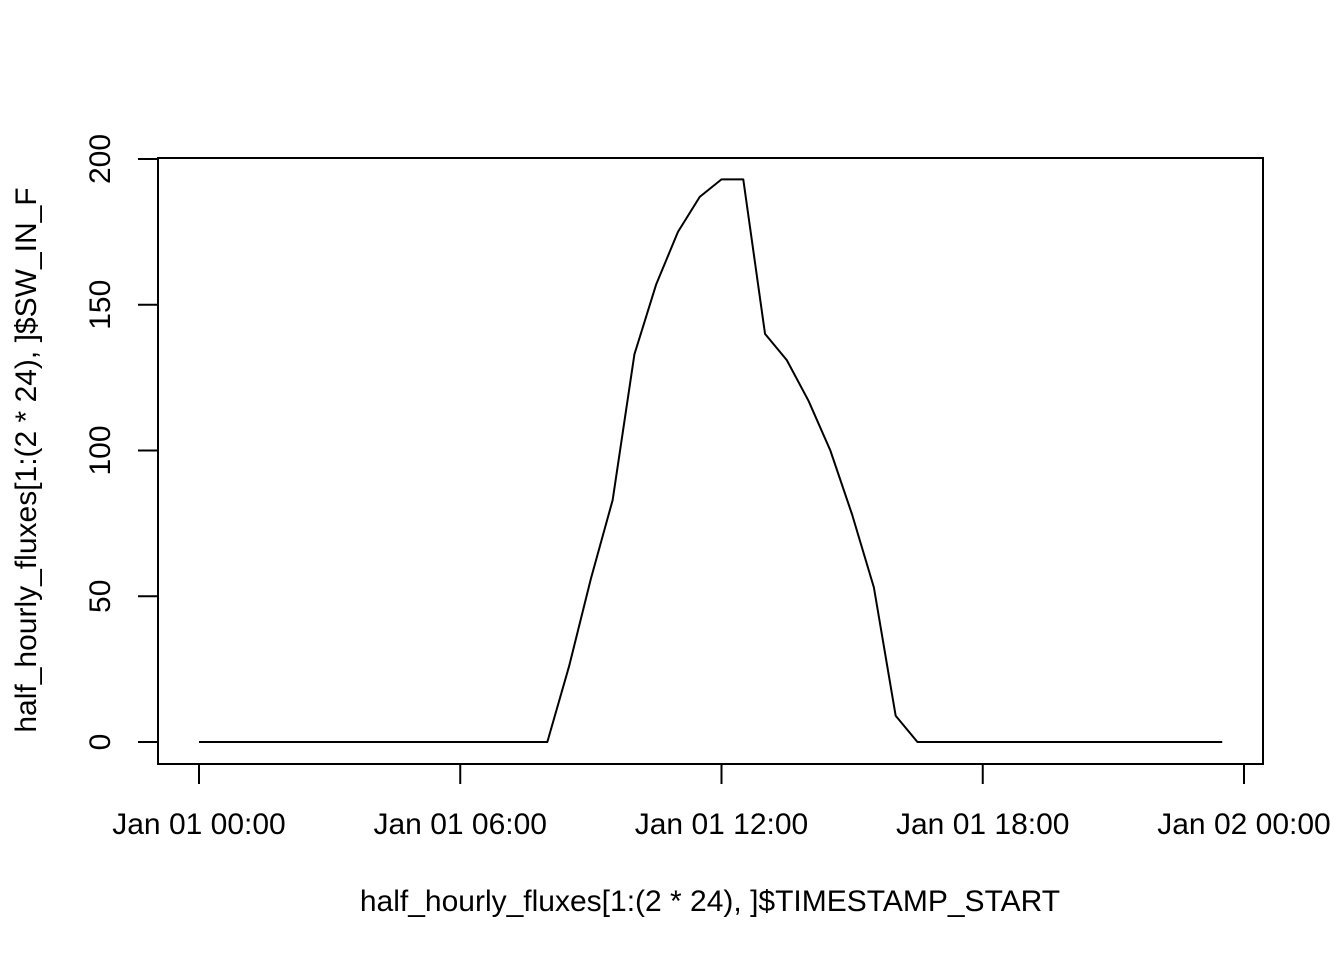  Describe the element at coordinates (100, 305) in the screenshot. I see `y-tick-label: 150` at that location.